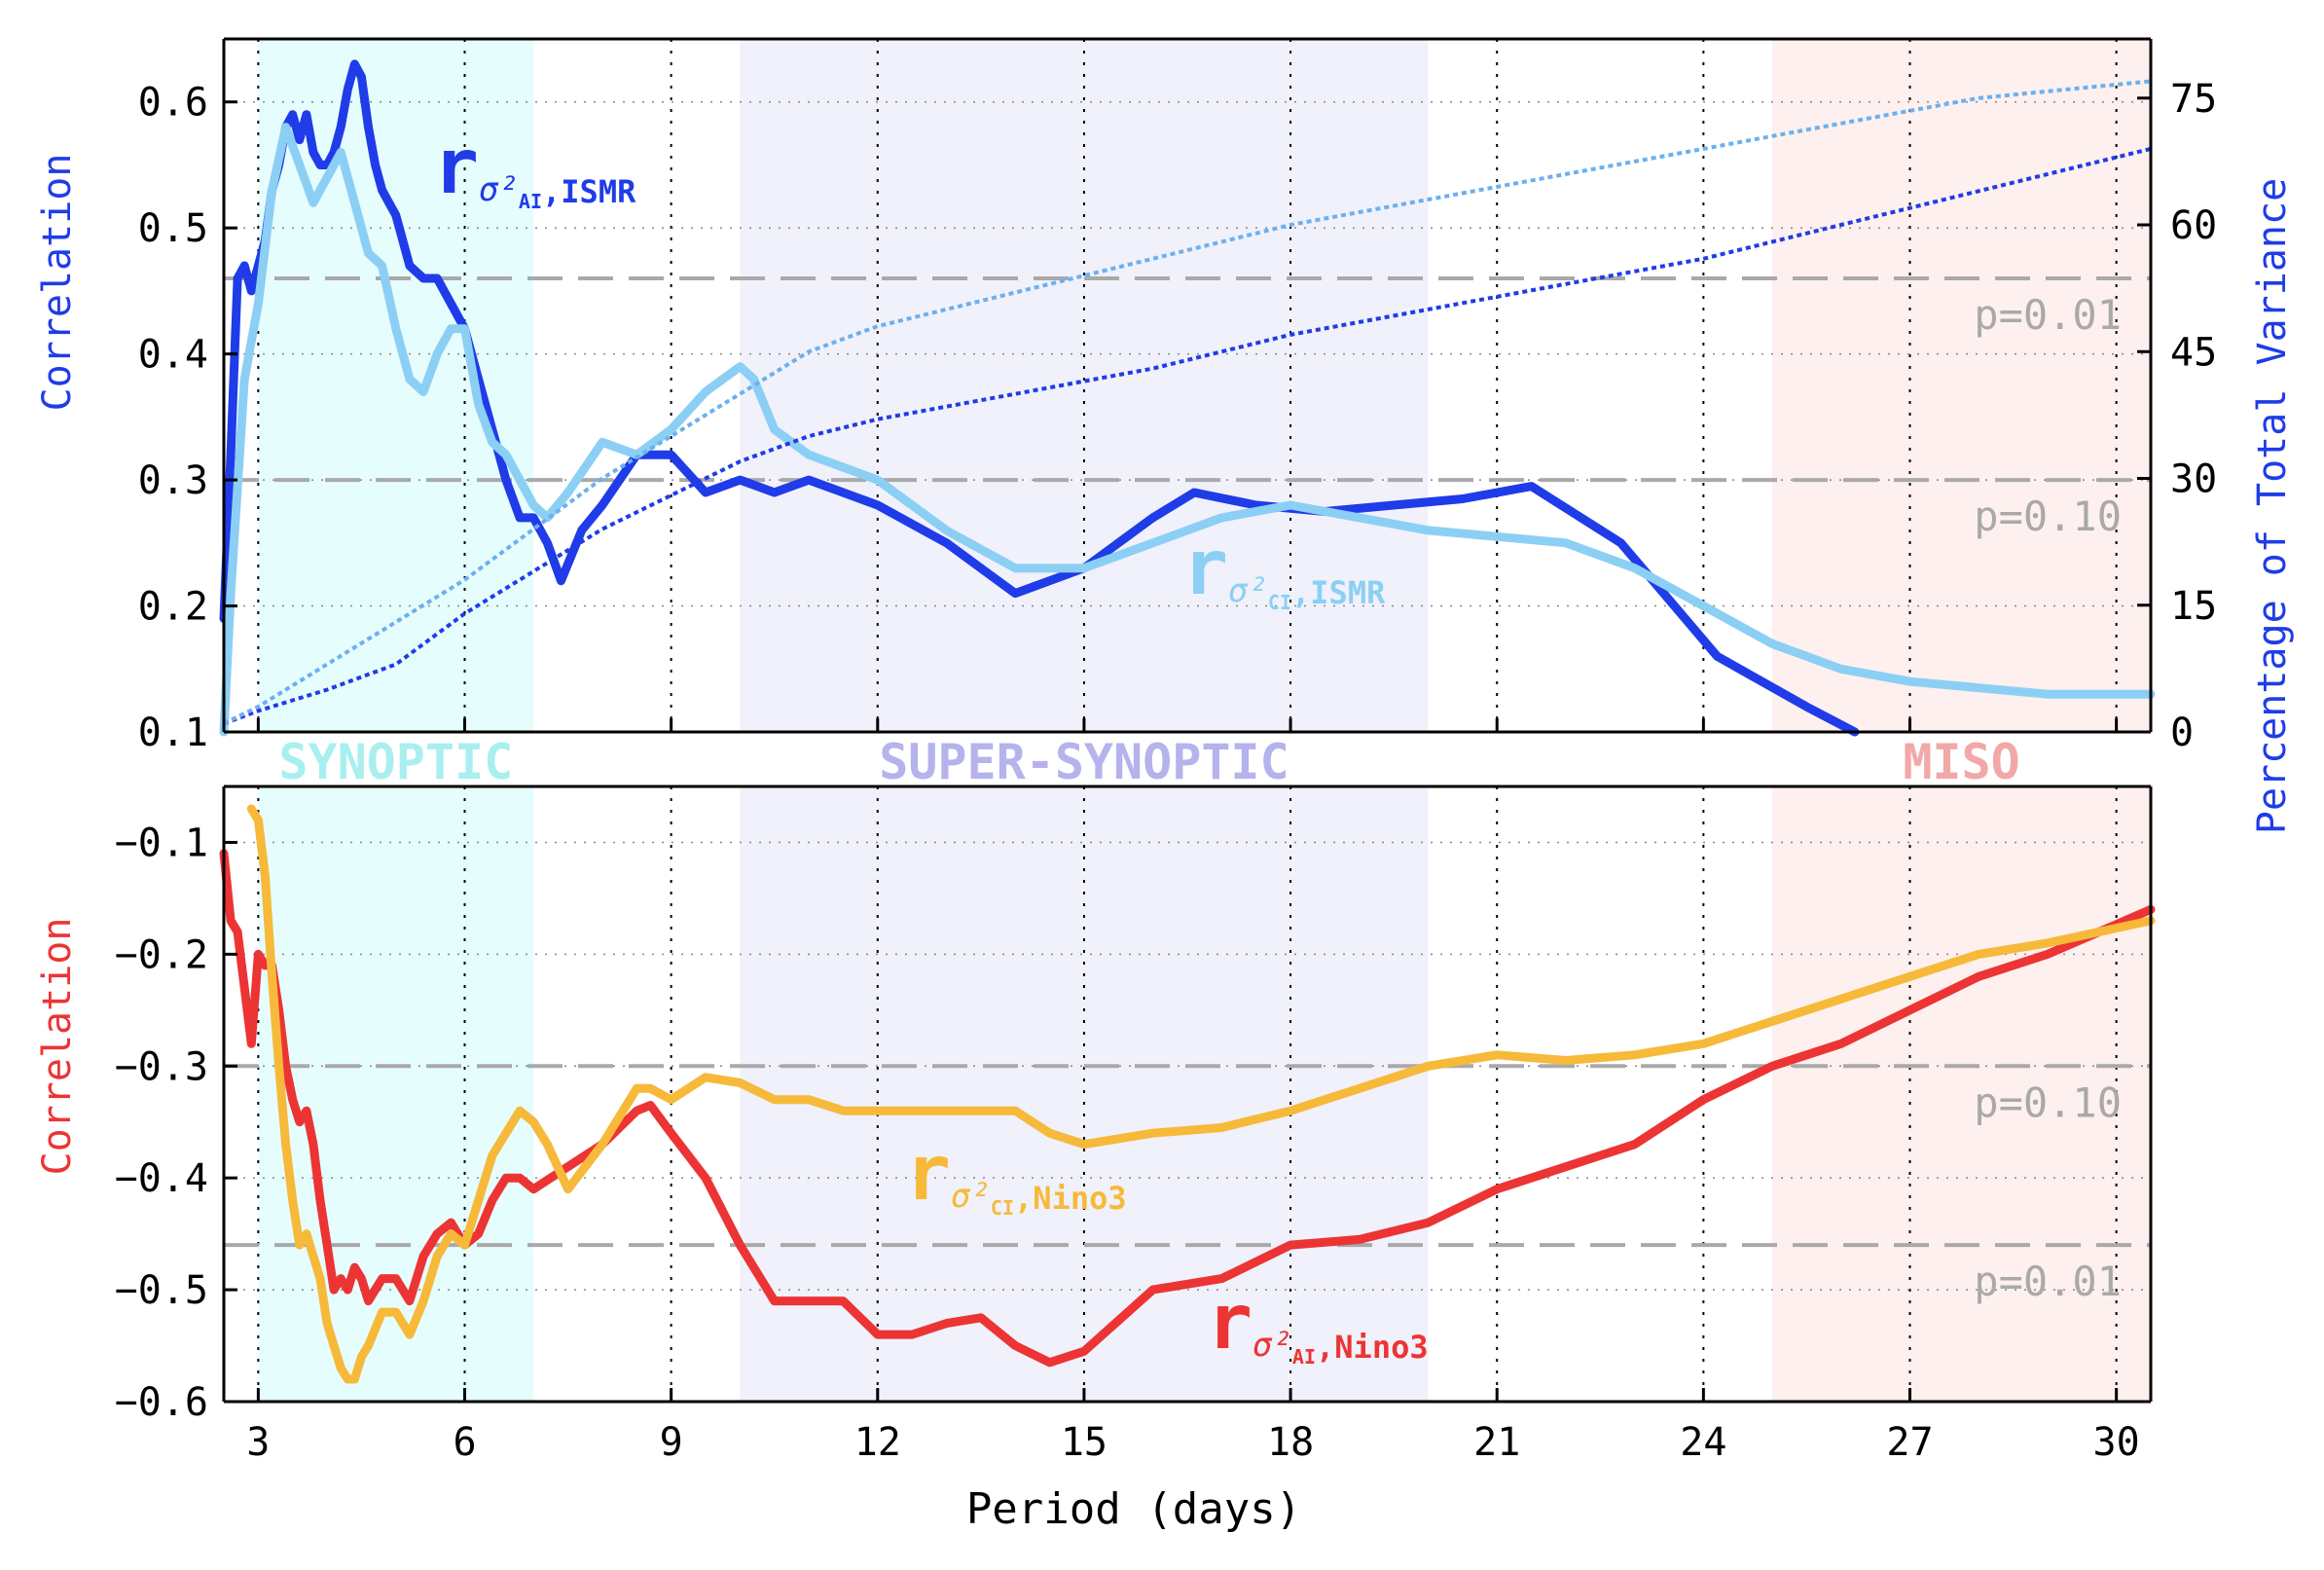 This screenshot has width=2324, height=1570. I want to click on series-label-AI_ISMR: rσ²AI,ISMR, so click(534, 168).